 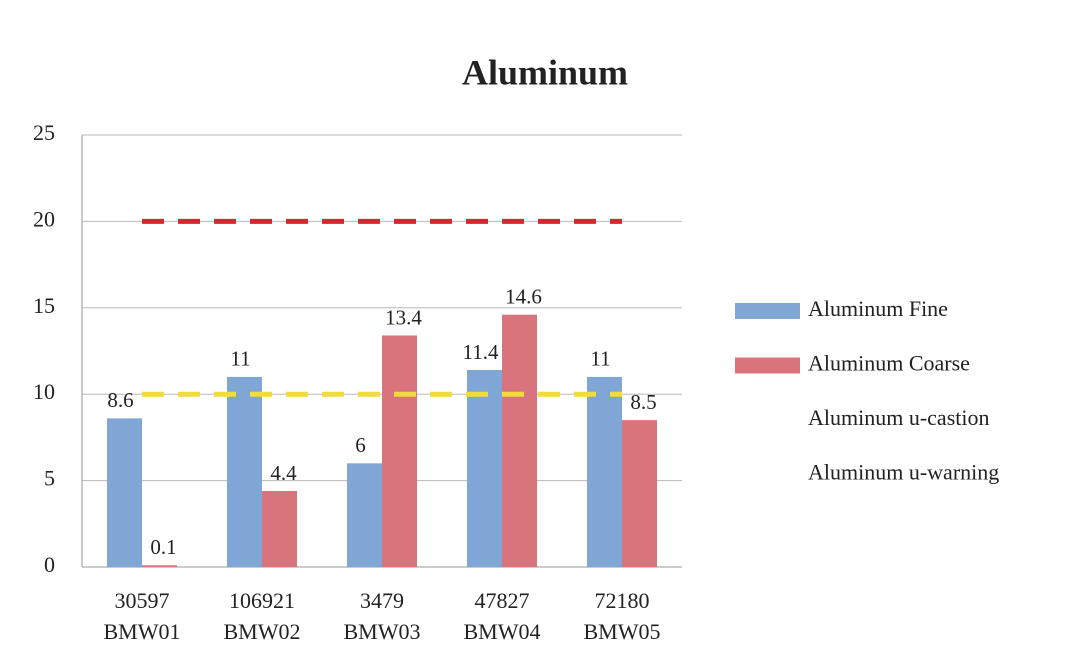 What do you see at coordinates (142, 631) in the screenshot?
I see `x-tick-label: BMW01` at bounding box center [142, 631].